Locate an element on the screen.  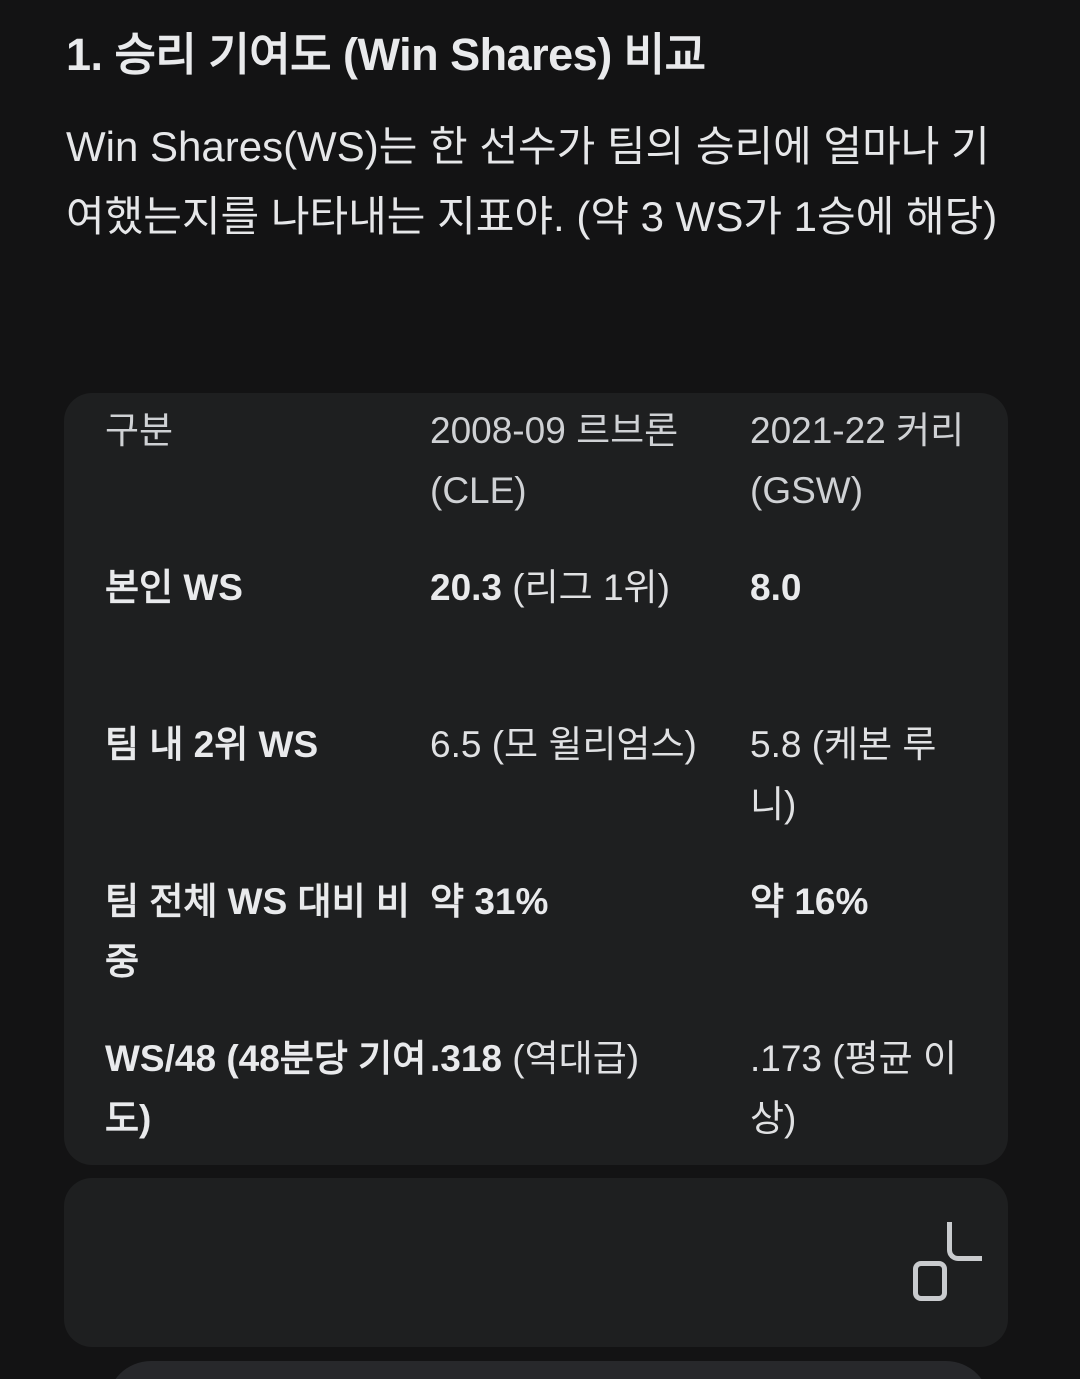
input-bar-peek is located at coordinates (548, 1370).